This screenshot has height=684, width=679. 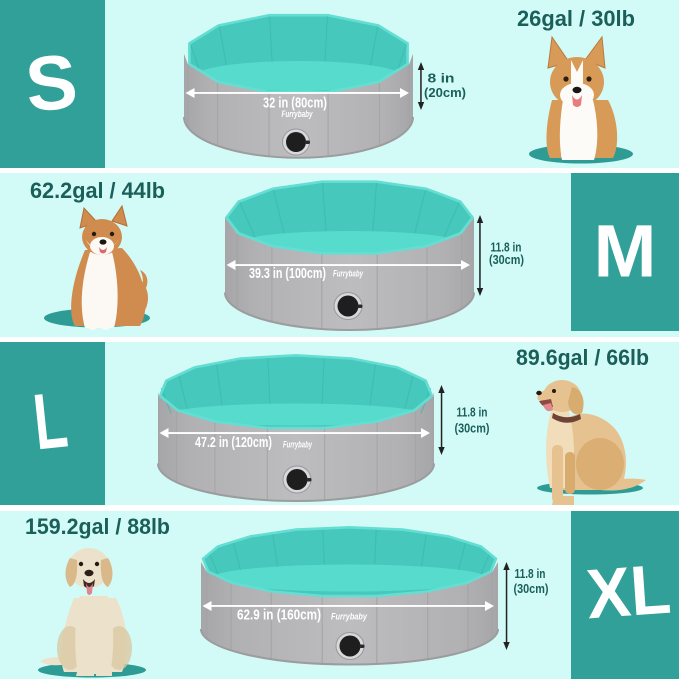 I want to click on svg-text: XL, so click(x=628, y=592).